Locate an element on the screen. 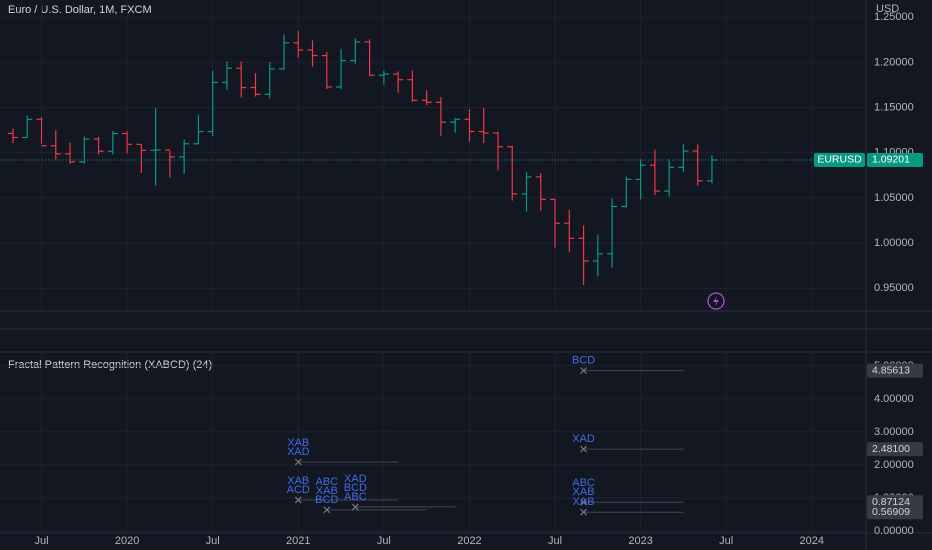 Image resolution: width=932 pixels, height=550 pixels. pattern-label: ACD is located at coordinates (298, 490).